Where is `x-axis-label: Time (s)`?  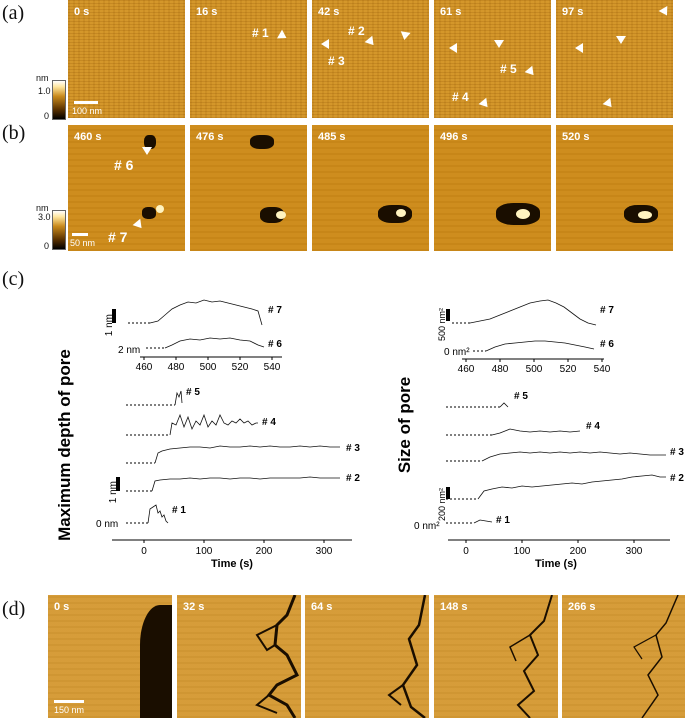 x-axis-label: Time (s) is located at coordinates (556, 564).